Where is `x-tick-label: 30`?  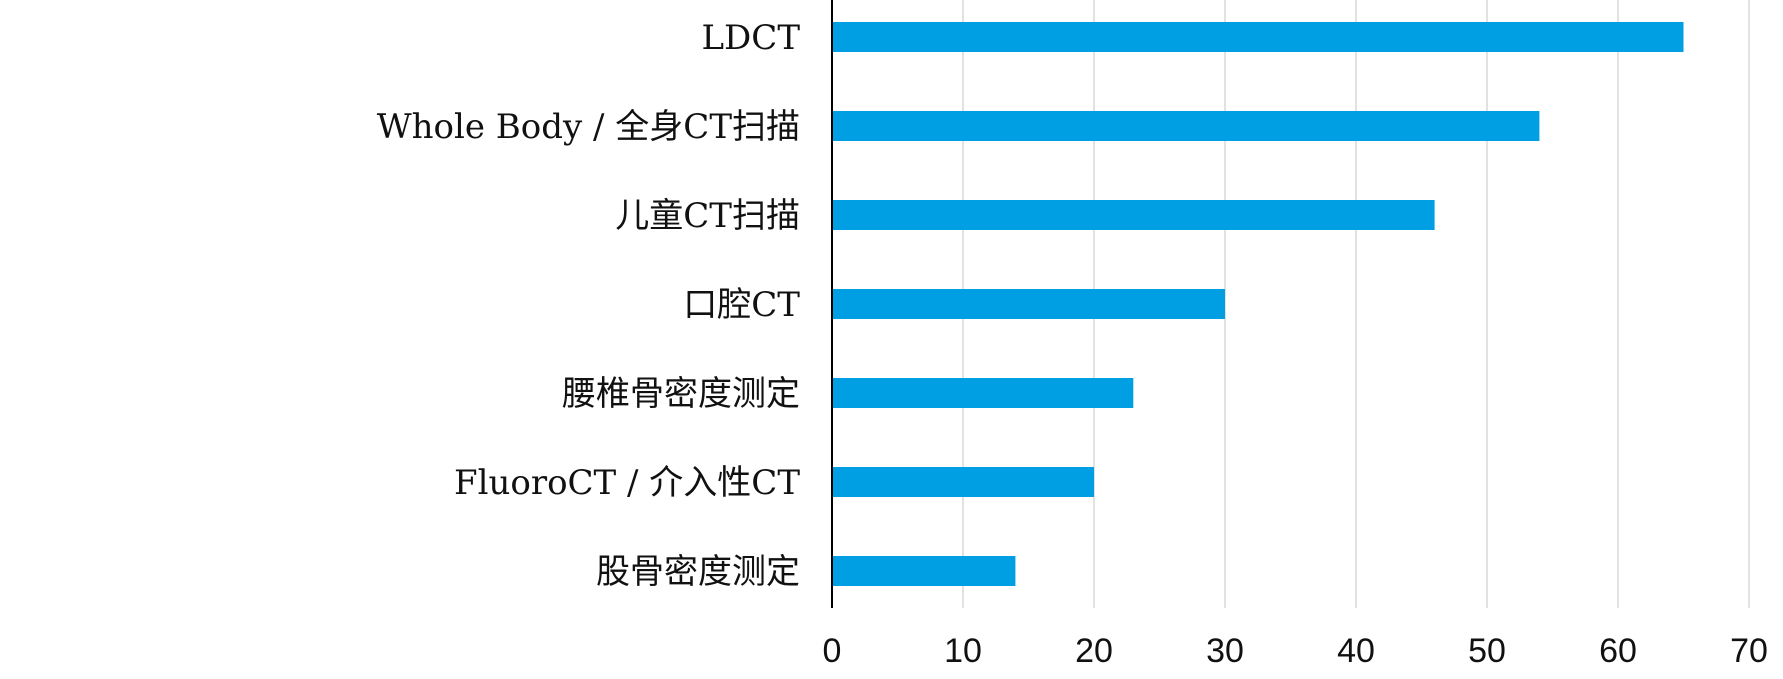 x-tick-label: 30 is located at coordinates (1225, 651).